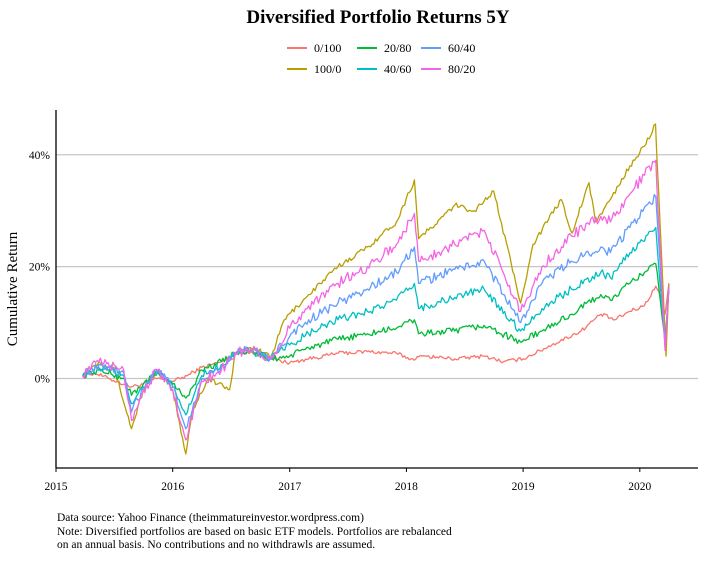  What do you see at coordinates (40, 268) in the screenshot?
I see `y-tick-label: 20%` at bounding box center [40, 268].